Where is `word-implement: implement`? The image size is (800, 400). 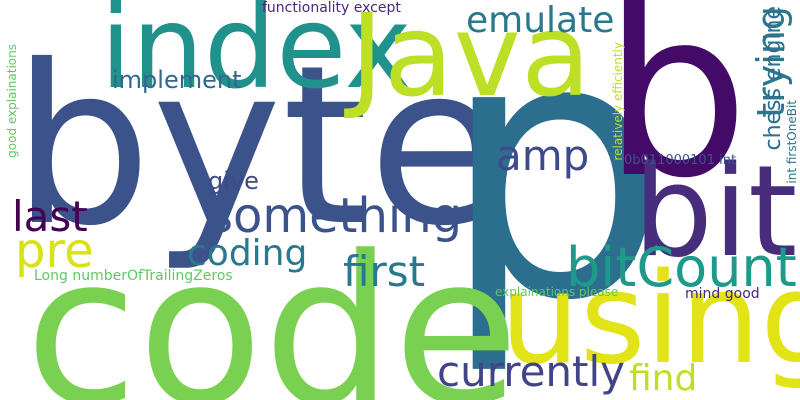 word-implement: implement is located at coordinates (177, 80).